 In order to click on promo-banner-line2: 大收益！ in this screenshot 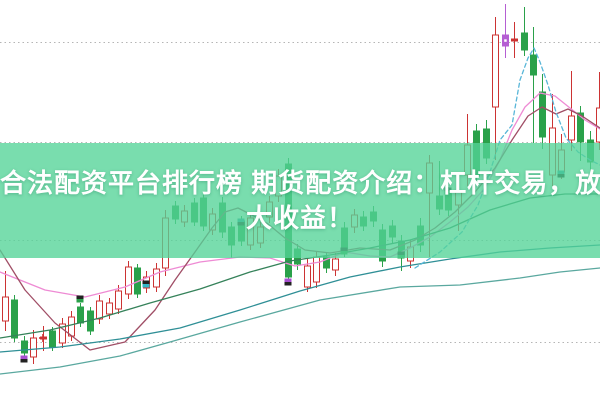, I will do `click(299, 217)`.